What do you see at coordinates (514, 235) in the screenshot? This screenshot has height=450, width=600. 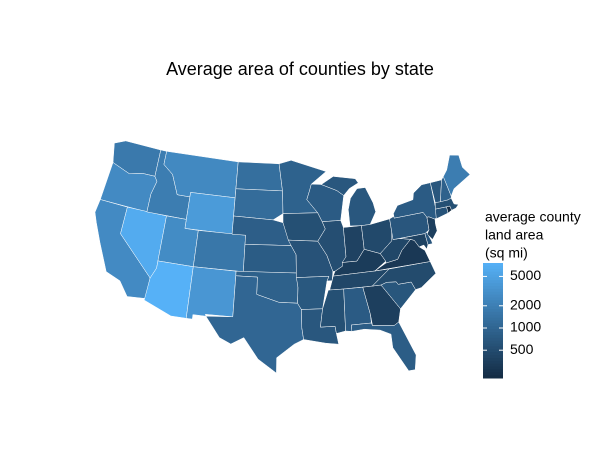 I see `legend-title: land area` at bounding box center [514, 235].